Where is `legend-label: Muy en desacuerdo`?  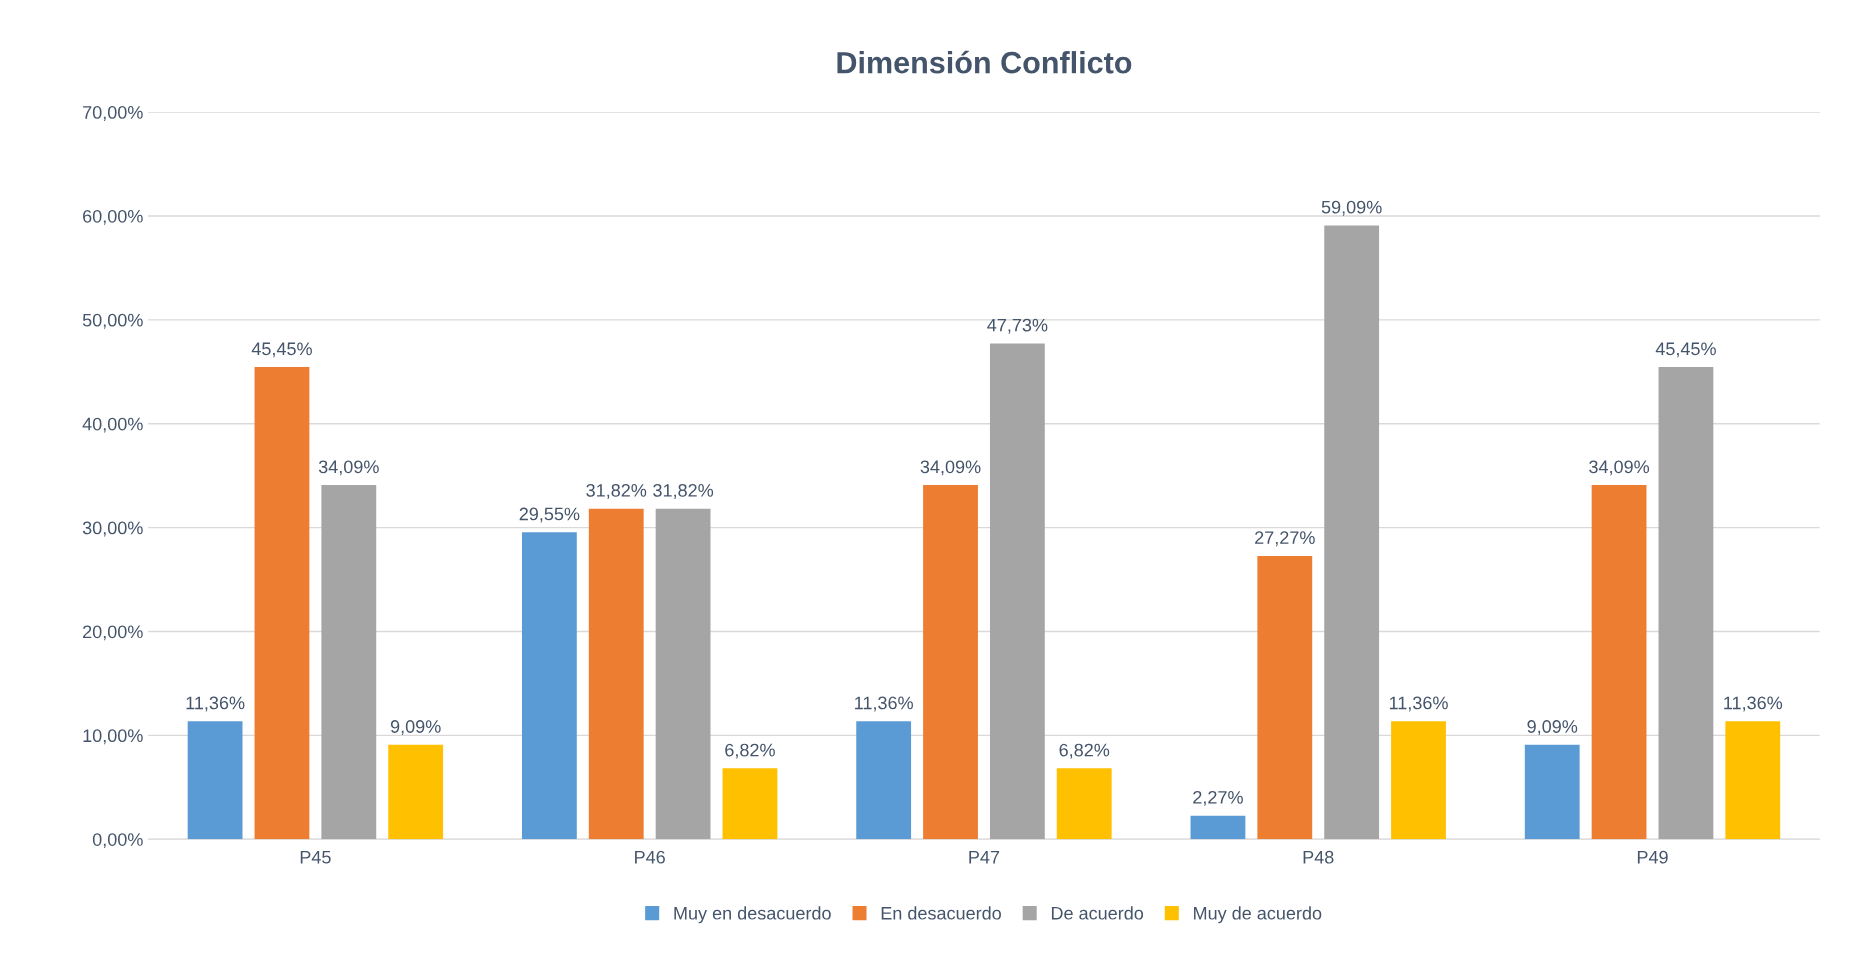
legend-label: Muy en desacuerdo is located at coordinates (752, 915).